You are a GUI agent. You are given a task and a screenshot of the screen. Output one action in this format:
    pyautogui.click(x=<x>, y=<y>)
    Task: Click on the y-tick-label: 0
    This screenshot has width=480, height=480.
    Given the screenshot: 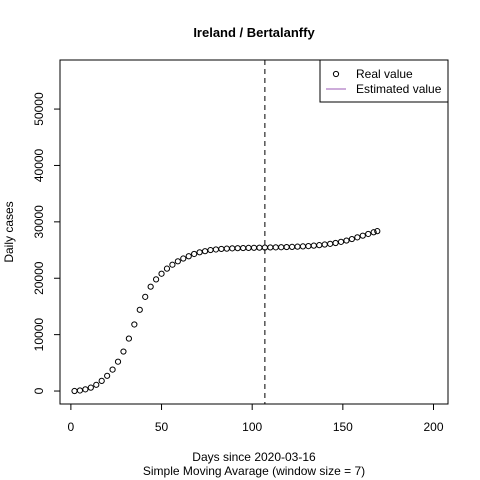 What is the action you would take?
    pyautogui.click(x=39, y=390)
    